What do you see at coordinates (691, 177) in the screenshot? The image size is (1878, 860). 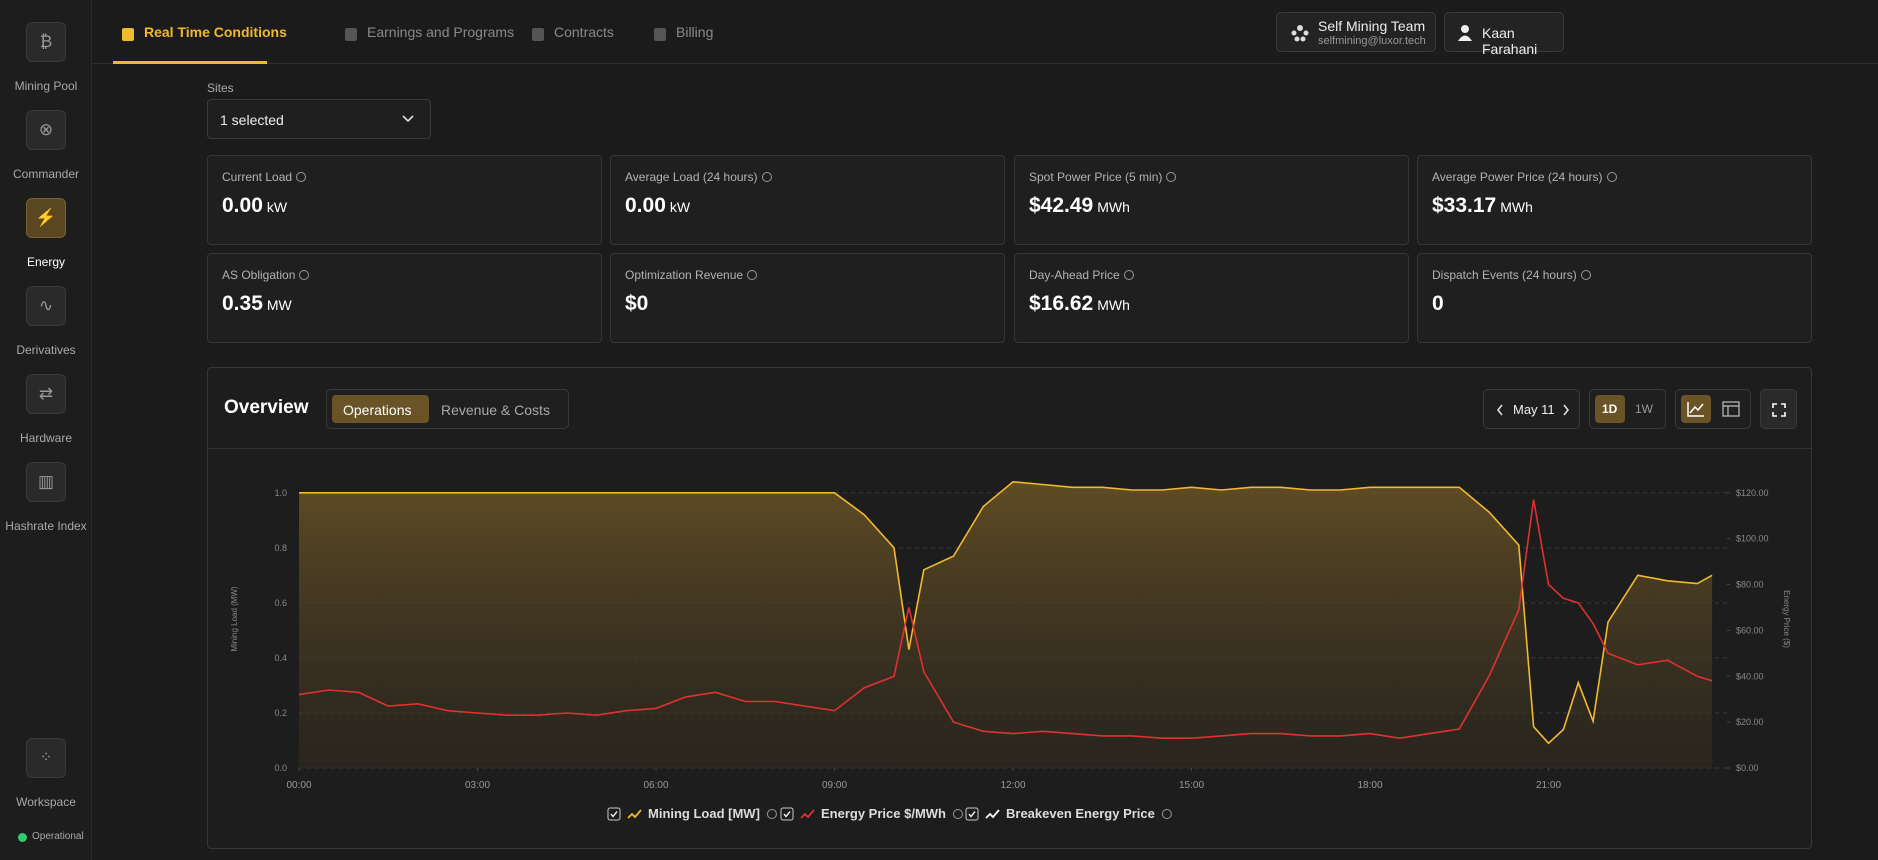 I see `metric-label-text: Average Load (24 hours)` at bounding box center [691, 177].